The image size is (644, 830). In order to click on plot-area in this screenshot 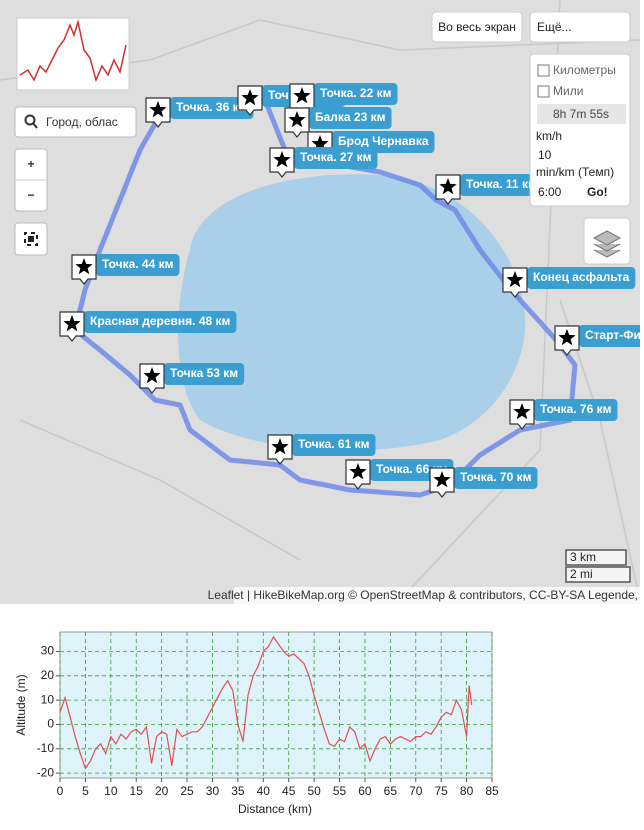, I will do `click(276, 705)`.